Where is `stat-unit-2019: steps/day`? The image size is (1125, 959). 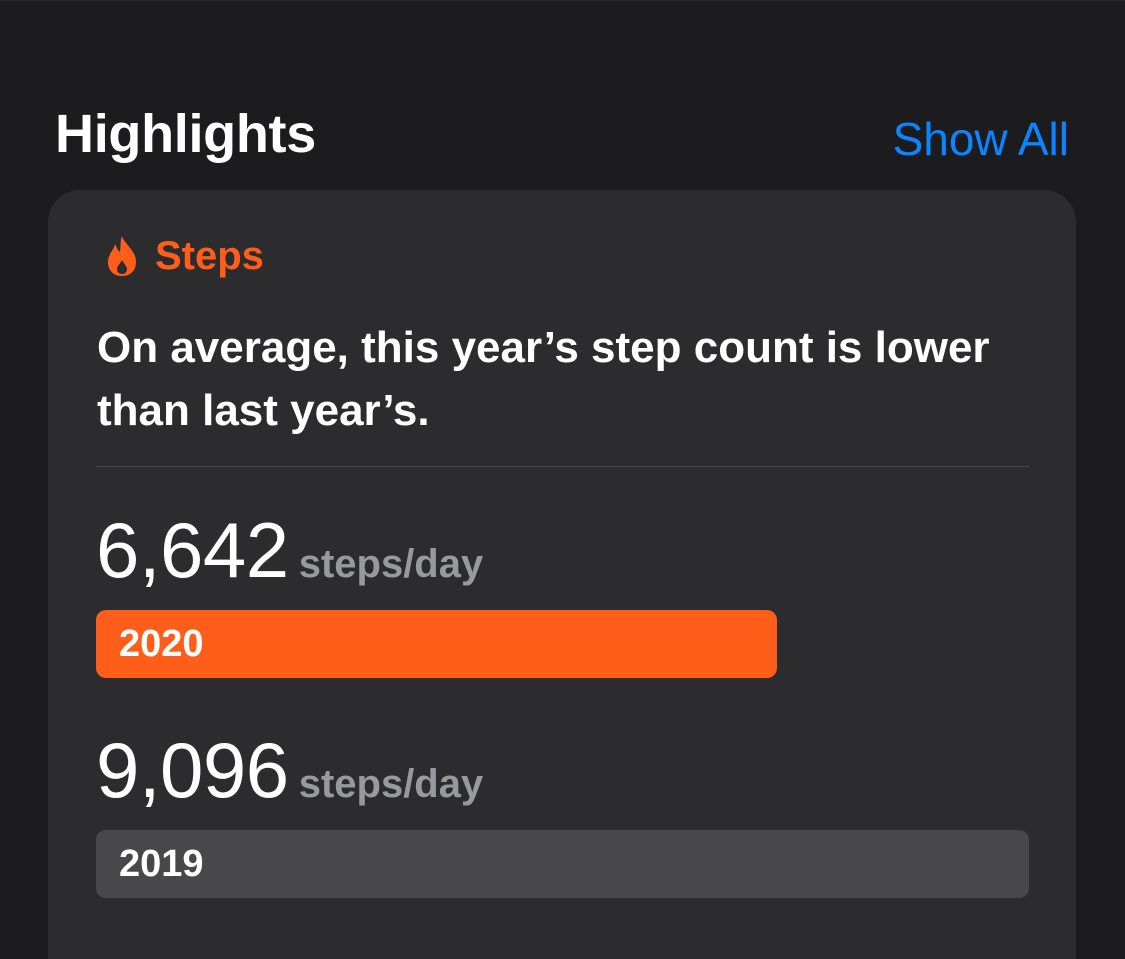 stat-unit-2019: steps/day is located at coordinates (391, 784).